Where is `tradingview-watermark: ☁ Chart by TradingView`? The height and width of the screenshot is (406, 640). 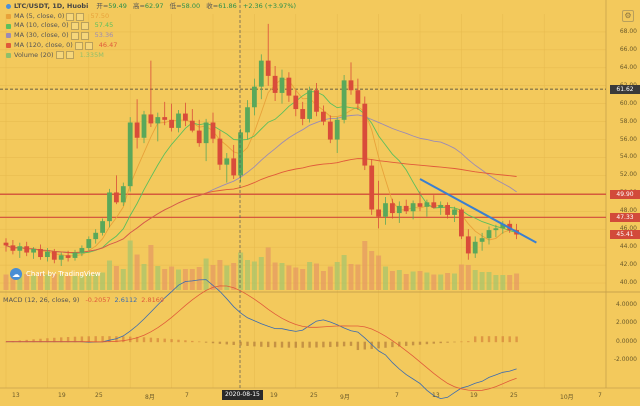
tradingview-watermark: ☁ Chart by TradingView is located at coordinates (55, 274).